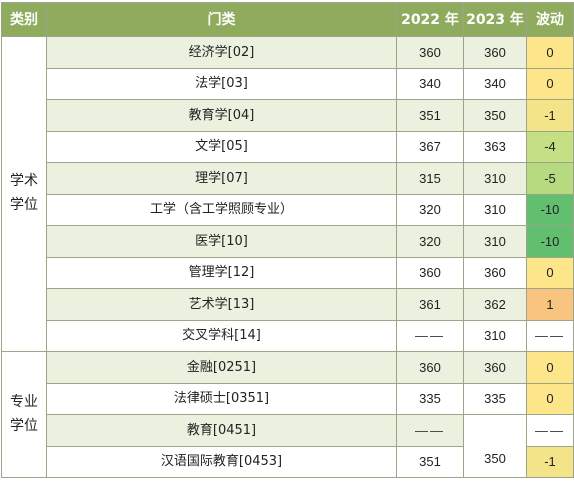 The height and width of the screenshot is (486, 574). I want to click on subject-cell: 金融[0251], so click(221, 367).